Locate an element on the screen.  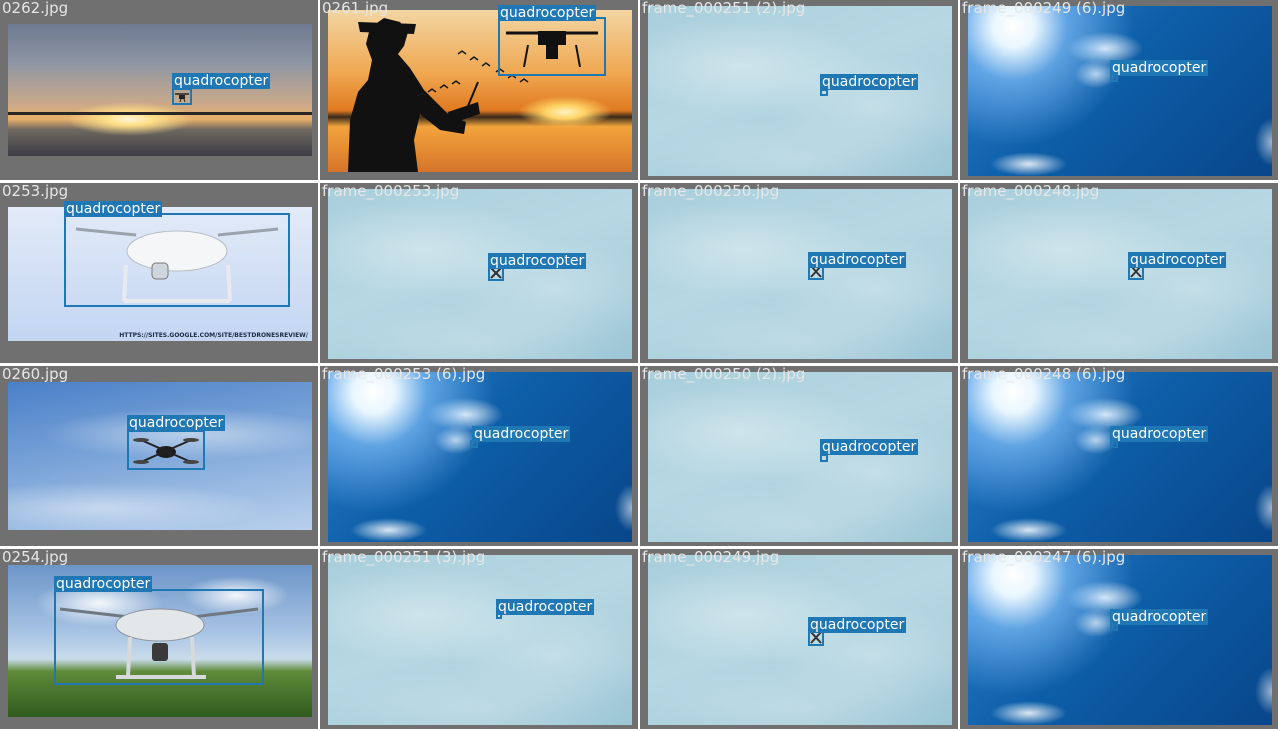
tile-frame-000248-6: frame_000248 (6).jpg quadrocopter is located at coordinates (1119, 456).